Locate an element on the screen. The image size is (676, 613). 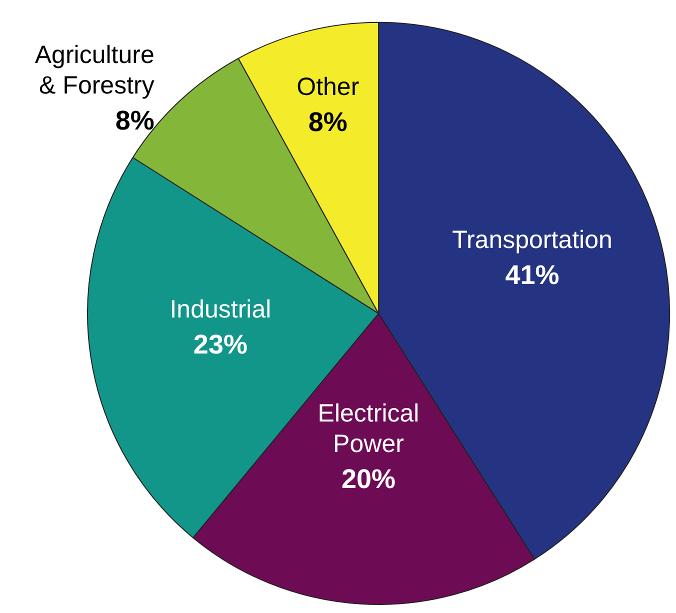
slice-label: Agriculture & Forestry is located at coordinates (94, 70).